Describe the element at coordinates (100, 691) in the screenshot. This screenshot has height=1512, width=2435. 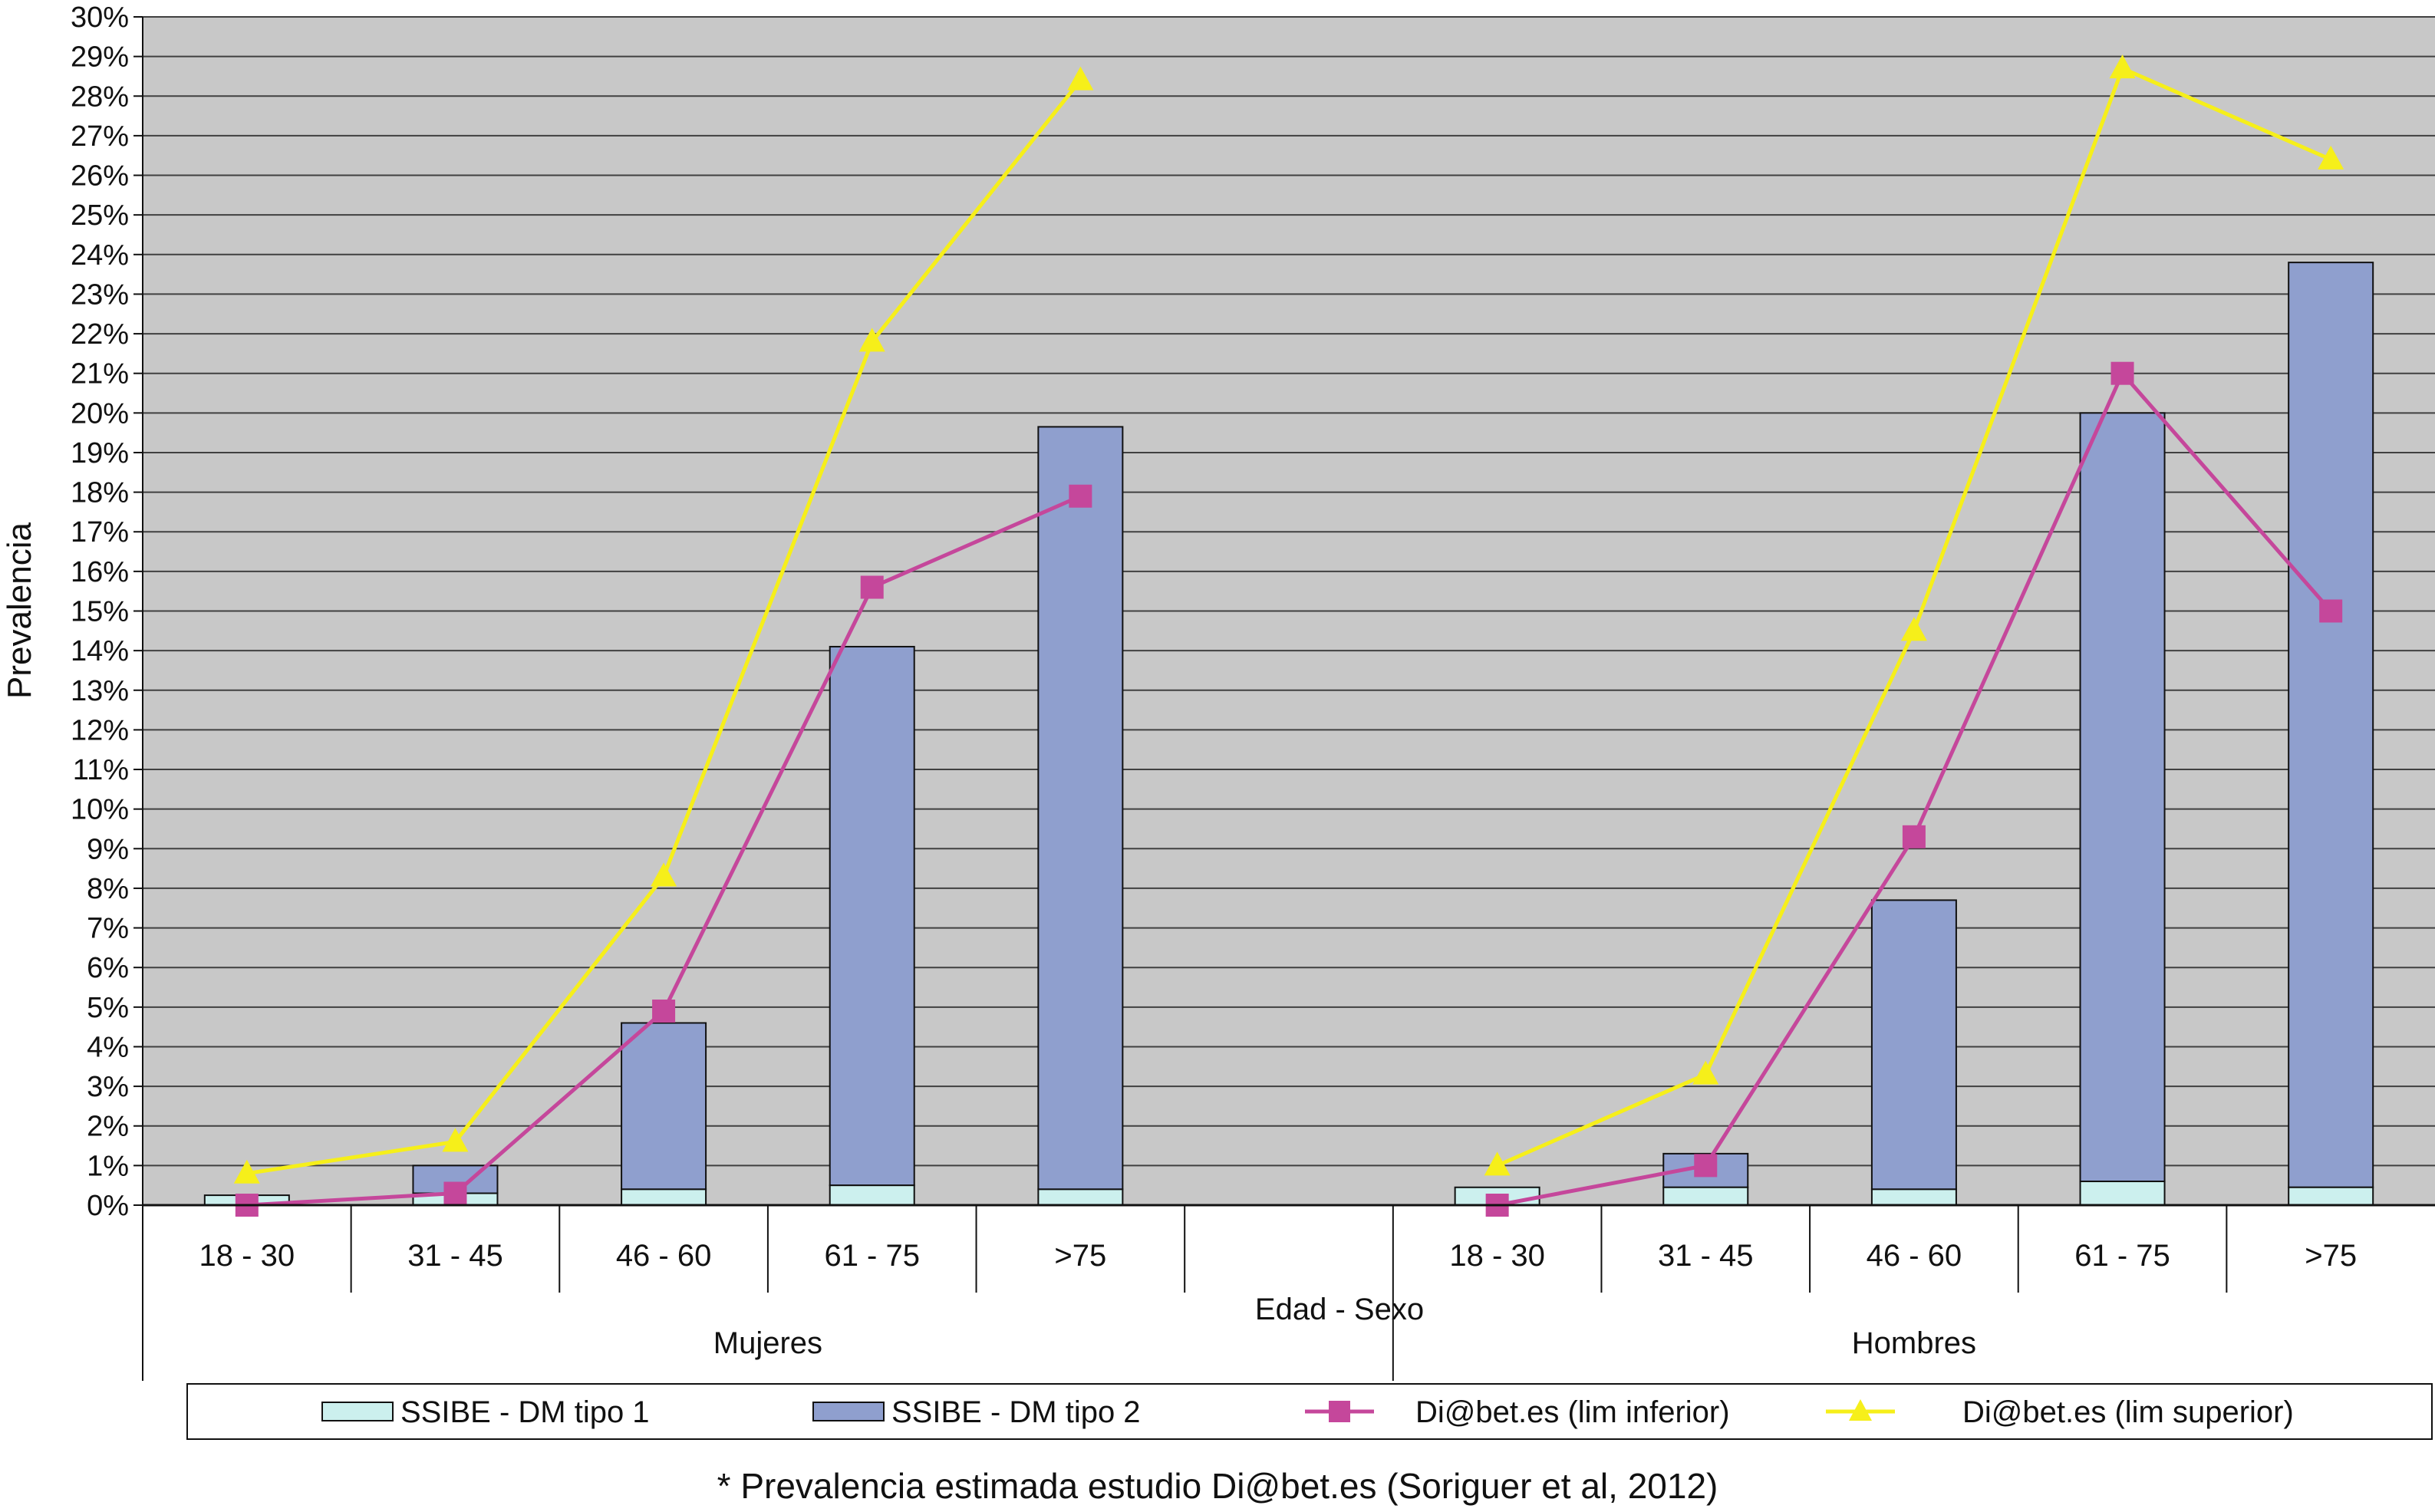
I see `y-tick-label: 13%` at that location.